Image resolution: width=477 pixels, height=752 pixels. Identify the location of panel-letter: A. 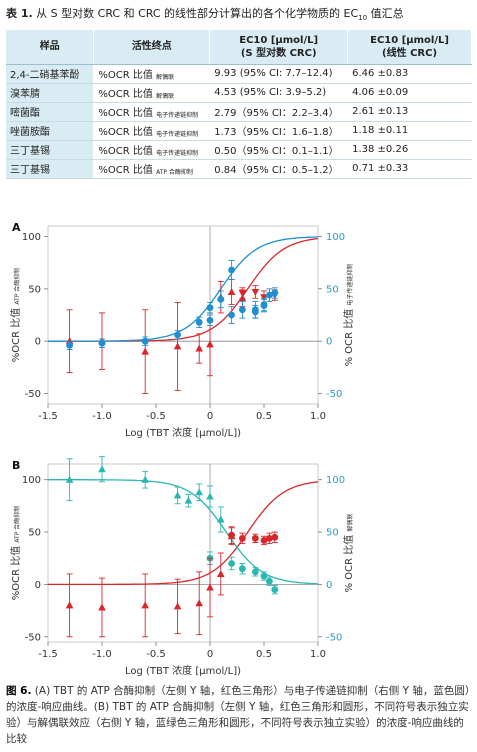
(16, 227).